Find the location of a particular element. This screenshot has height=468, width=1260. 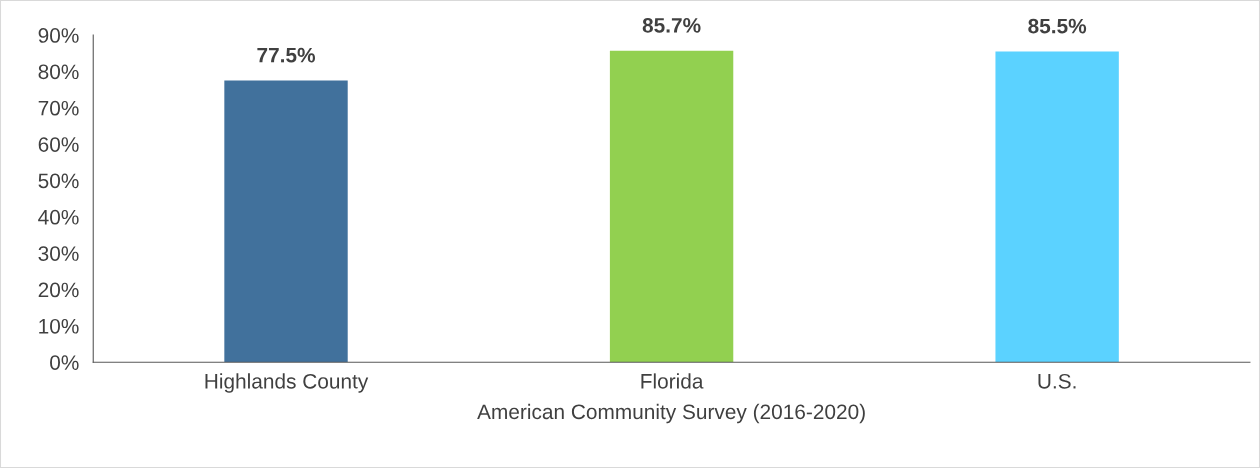

data-label: 85.5% is located at coordinates (1057, 26).